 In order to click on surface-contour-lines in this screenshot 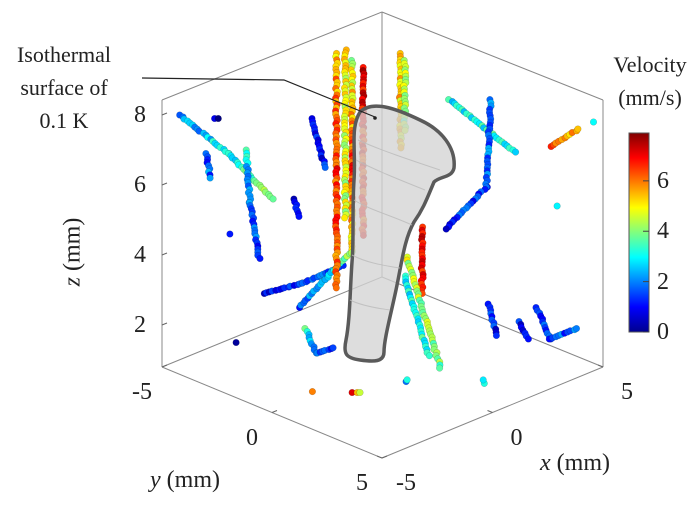, I will do `click(395, 225)`.